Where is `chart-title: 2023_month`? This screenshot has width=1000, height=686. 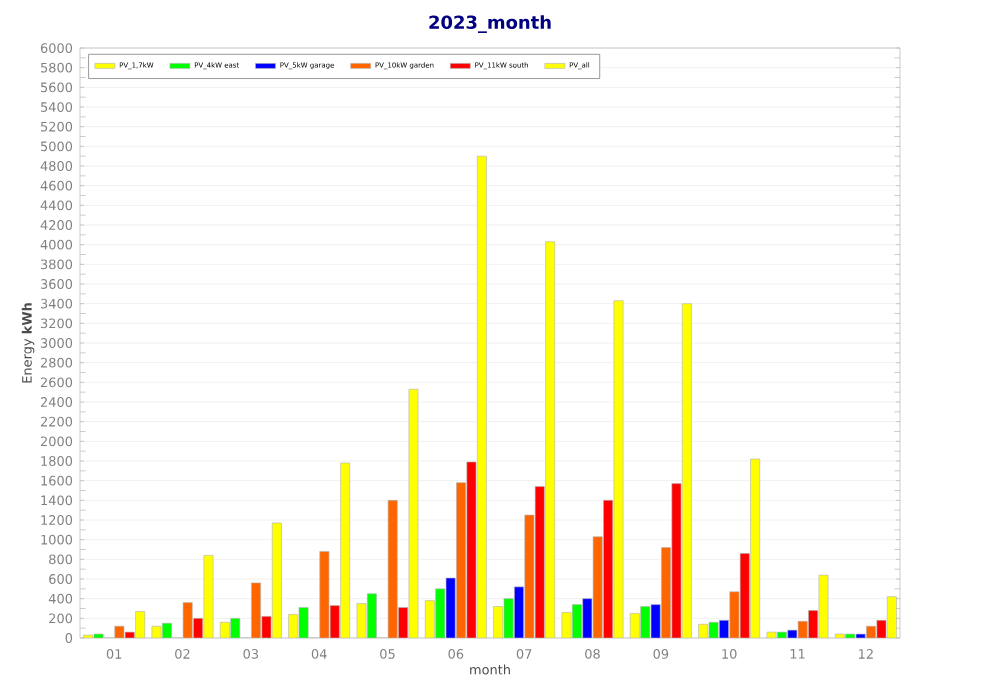
chart-title: 2023_month is located at coordinates (490, 24).